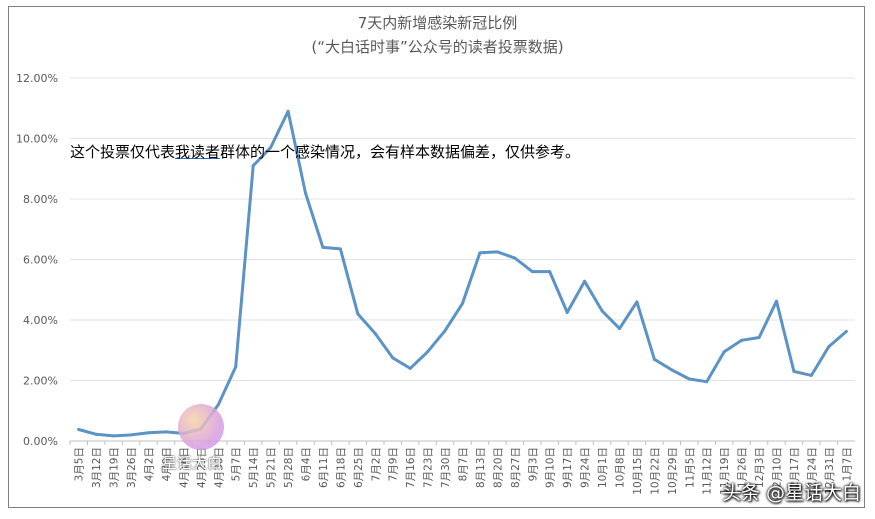  What do you see at coordinates (376, 464) in the screenshot?
I see `x-tick-label: 7月2日` at bounding box center [376, 464].